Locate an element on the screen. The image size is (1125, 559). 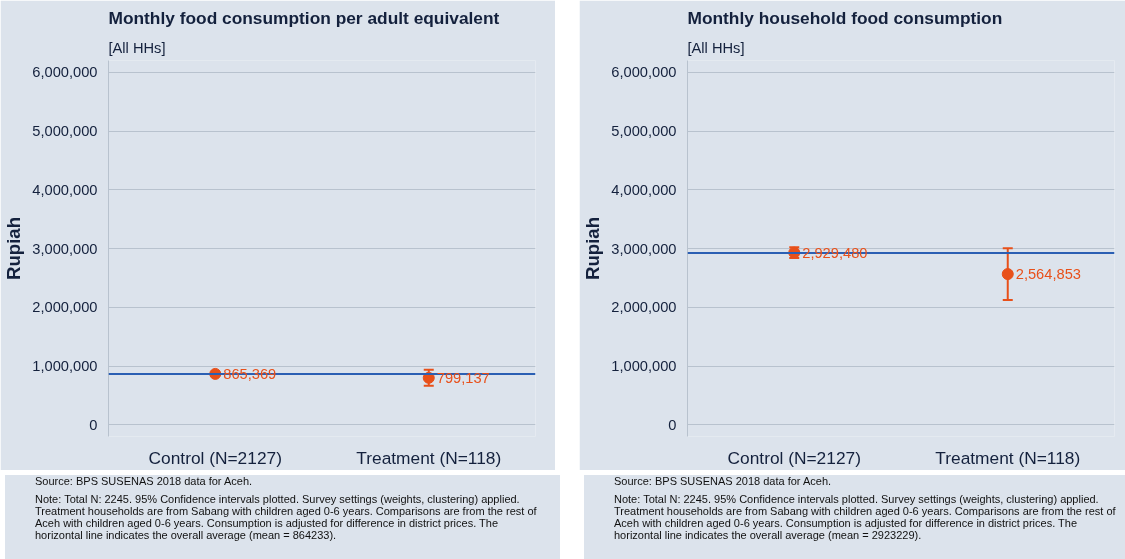
data-label: 2,564,853 is located at coordinates (1048, 274).